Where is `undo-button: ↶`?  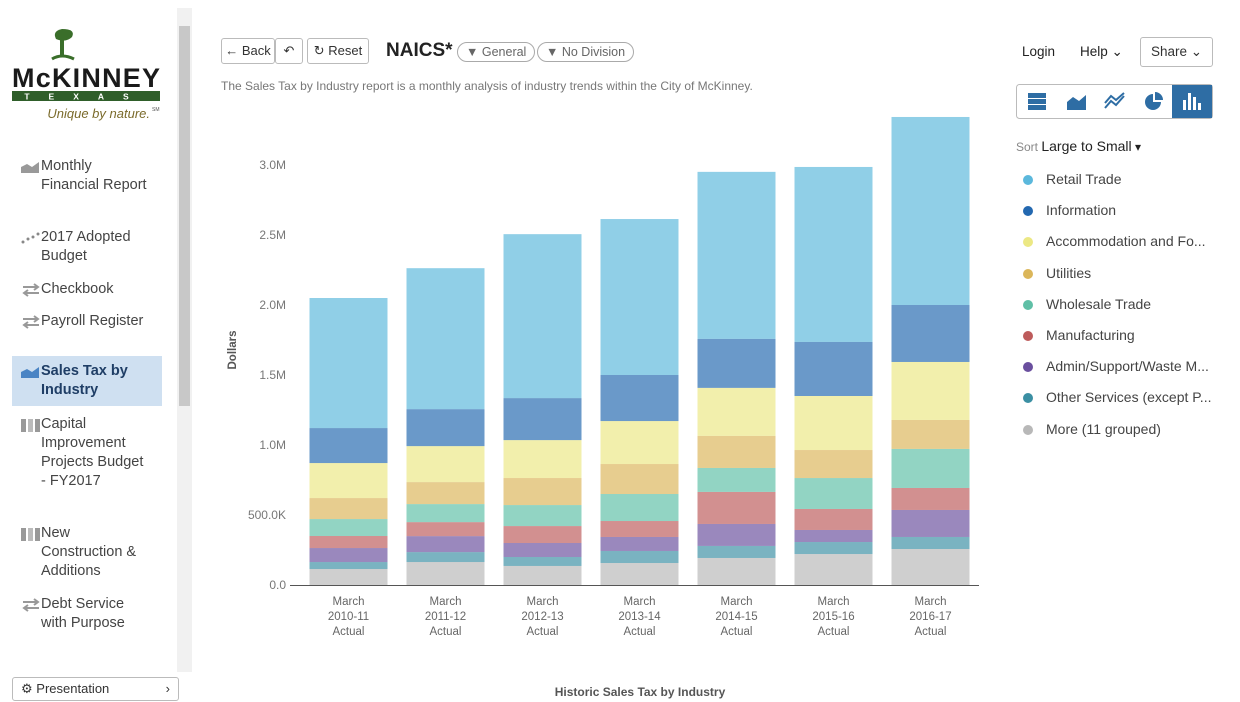 undo-button: ↶ is located at coordinates (289, 51).